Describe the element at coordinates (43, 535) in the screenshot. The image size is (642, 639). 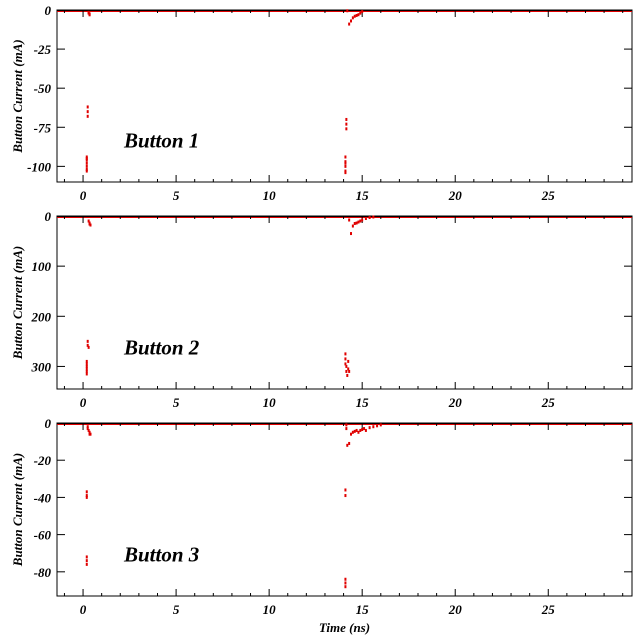
I see `y-tick-label: -60` at that location.